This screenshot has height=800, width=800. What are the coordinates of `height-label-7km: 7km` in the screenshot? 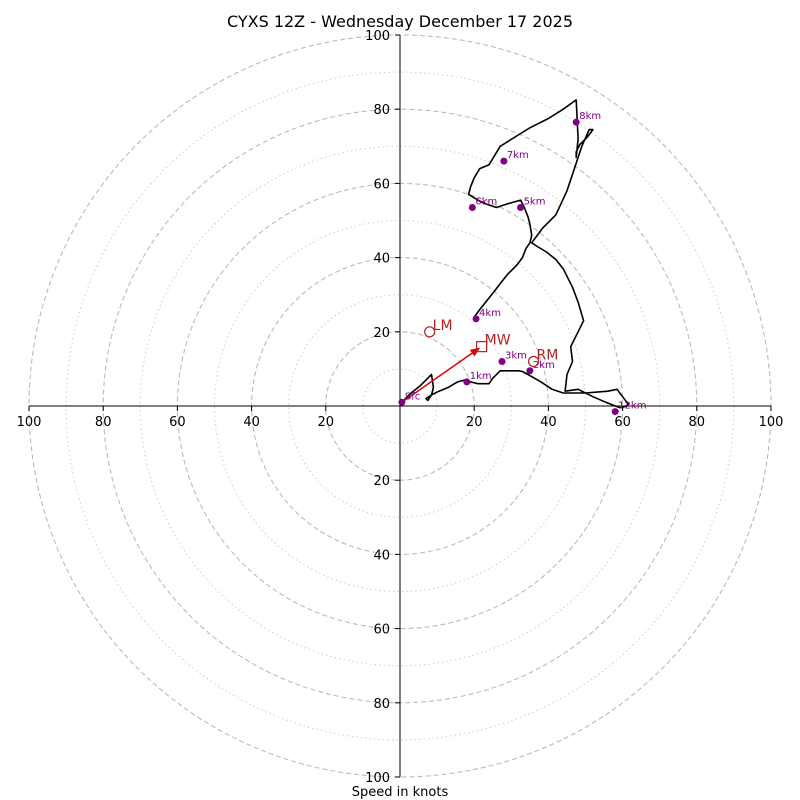 It's located at (518, 155).